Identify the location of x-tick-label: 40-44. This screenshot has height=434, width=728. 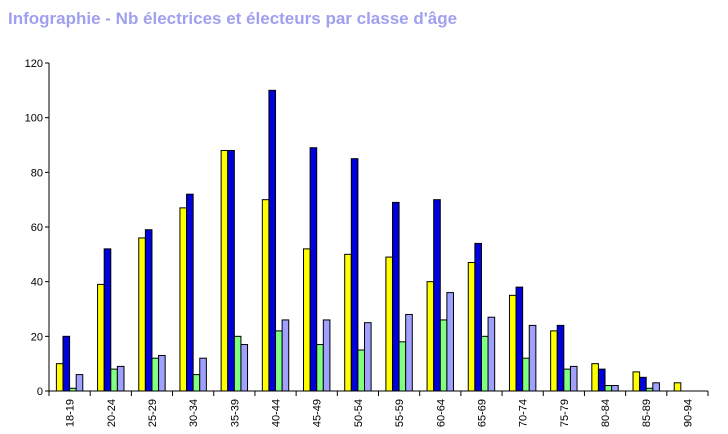
(277, 413).